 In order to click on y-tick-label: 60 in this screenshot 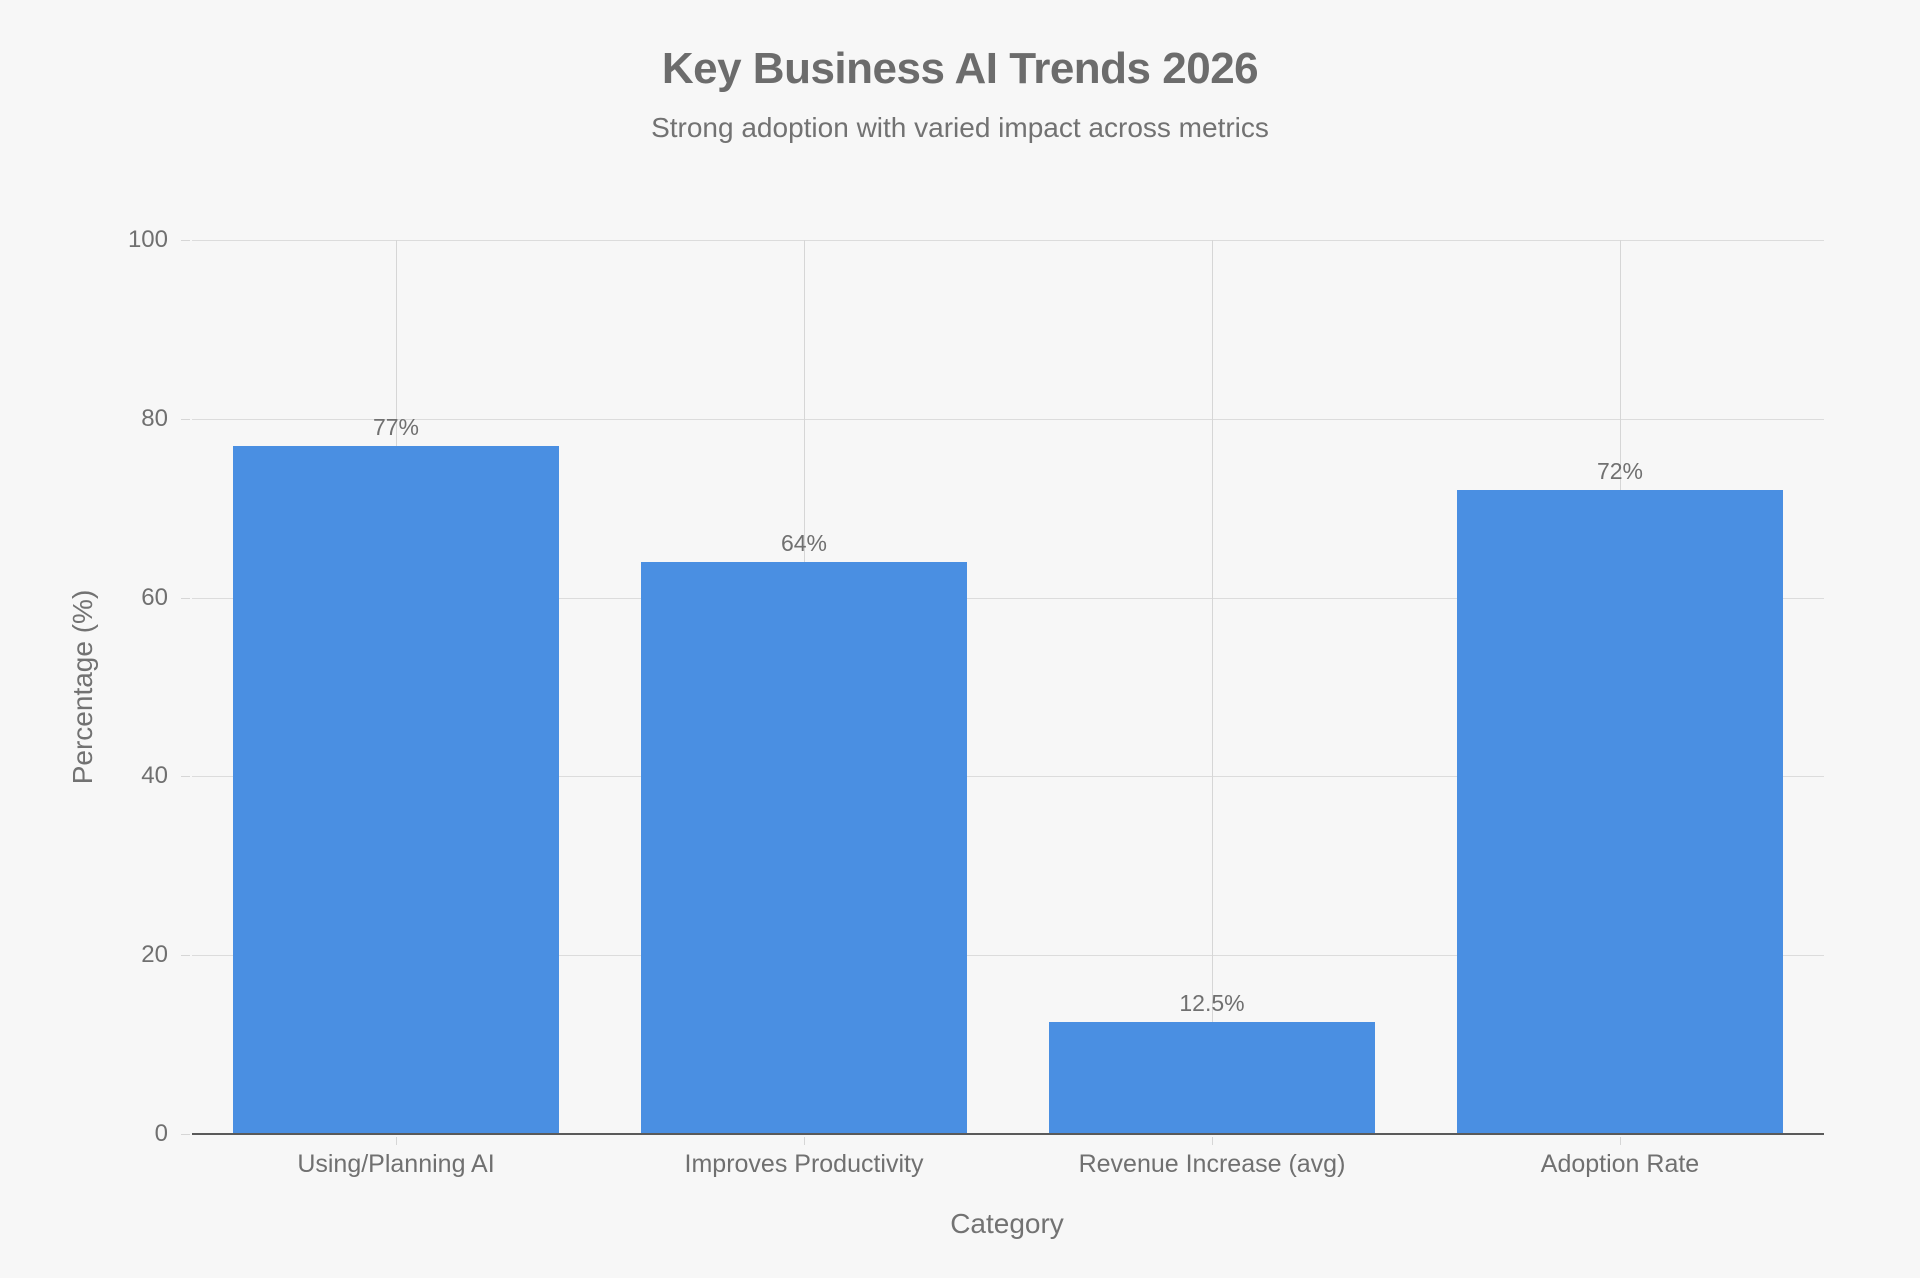, I will do `click(154, 597)`.